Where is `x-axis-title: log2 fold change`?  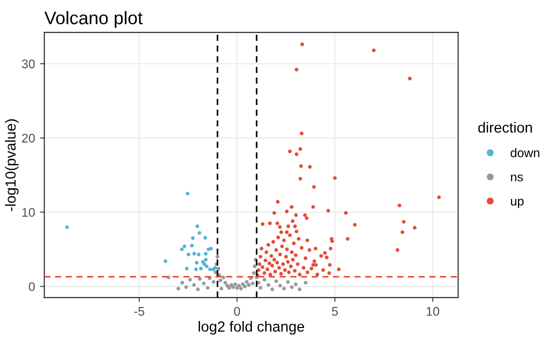 x-axis-title: log2 fold change is located at coordinates (251, 328).